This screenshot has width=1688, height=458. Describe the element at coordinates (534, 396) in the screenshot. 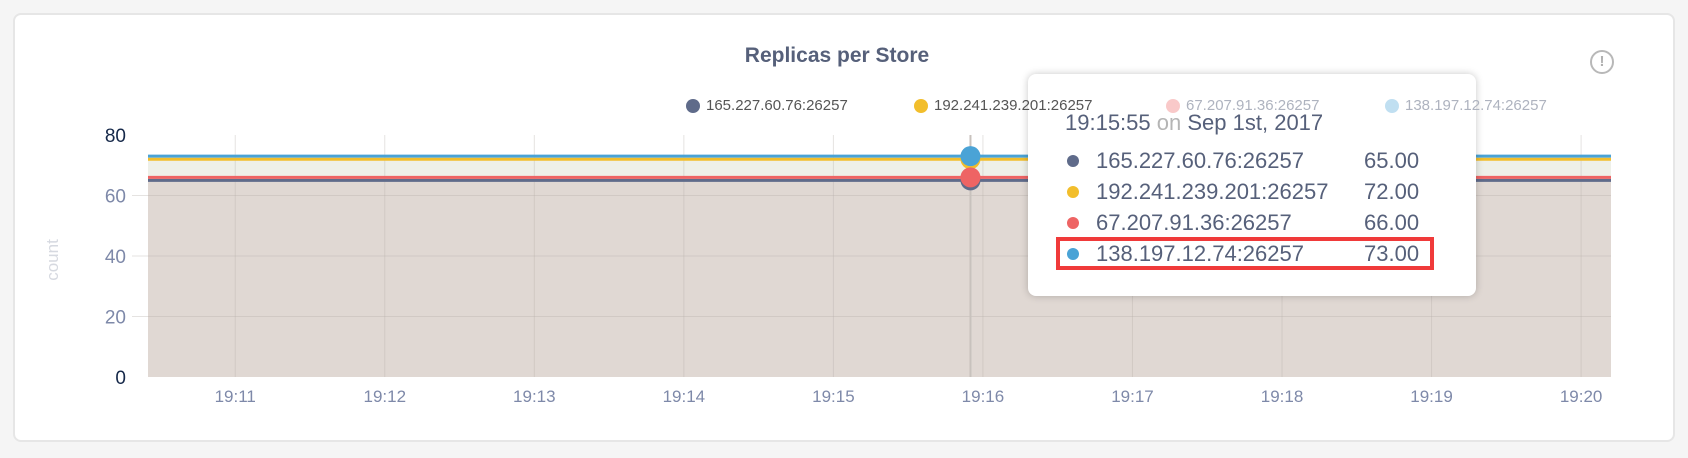

I see `x-tick-label: 19:13` at that location.